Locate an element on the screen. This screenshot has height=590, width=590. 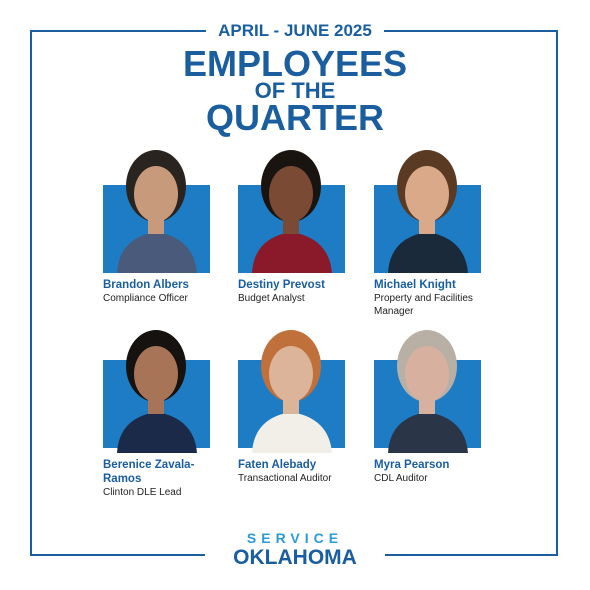
employee-role: Budget Analyst is located at coordinates (271, 298).